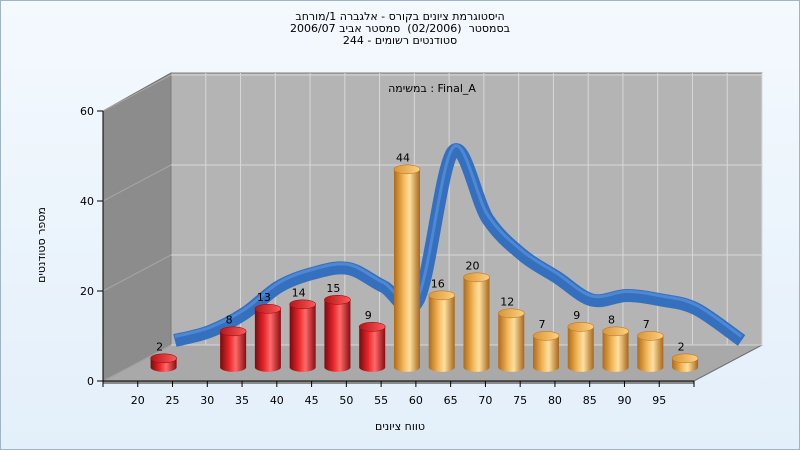  I want to click on y-axis-label: מספר סטודנטים, so click(41, 245).